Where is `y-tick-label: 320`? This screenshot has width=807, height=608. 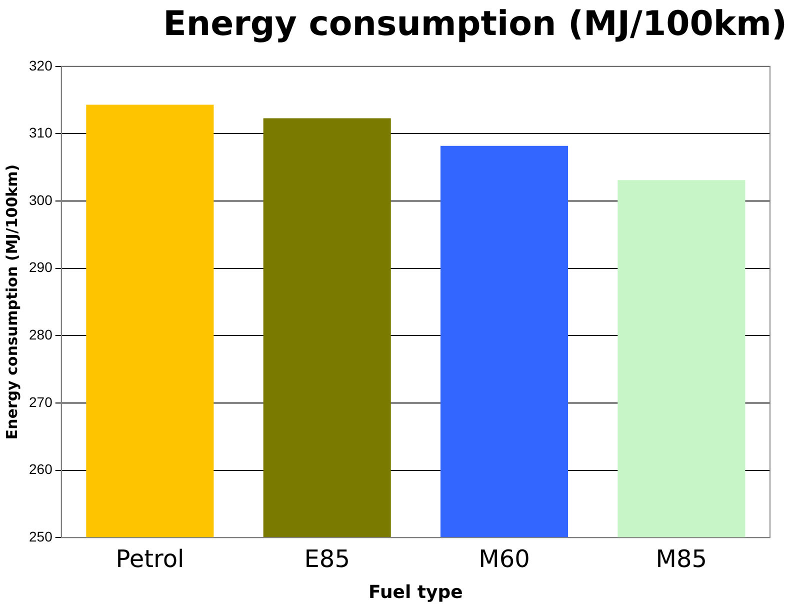 y-tick-label: 320 is located at coordinates (41, 65).